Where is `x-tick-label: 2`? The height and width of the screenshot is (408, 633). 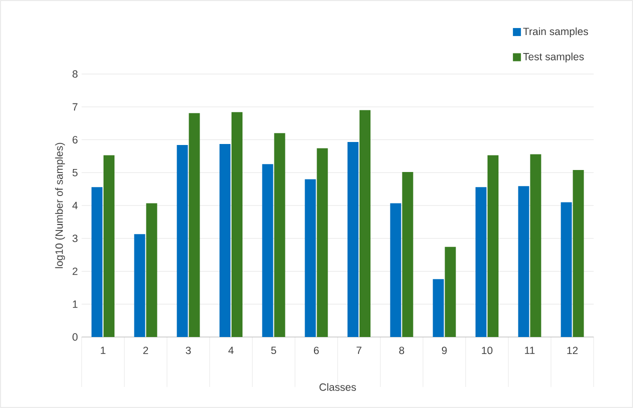
x-tick-label: 2 is located at coordinates (145, 350).